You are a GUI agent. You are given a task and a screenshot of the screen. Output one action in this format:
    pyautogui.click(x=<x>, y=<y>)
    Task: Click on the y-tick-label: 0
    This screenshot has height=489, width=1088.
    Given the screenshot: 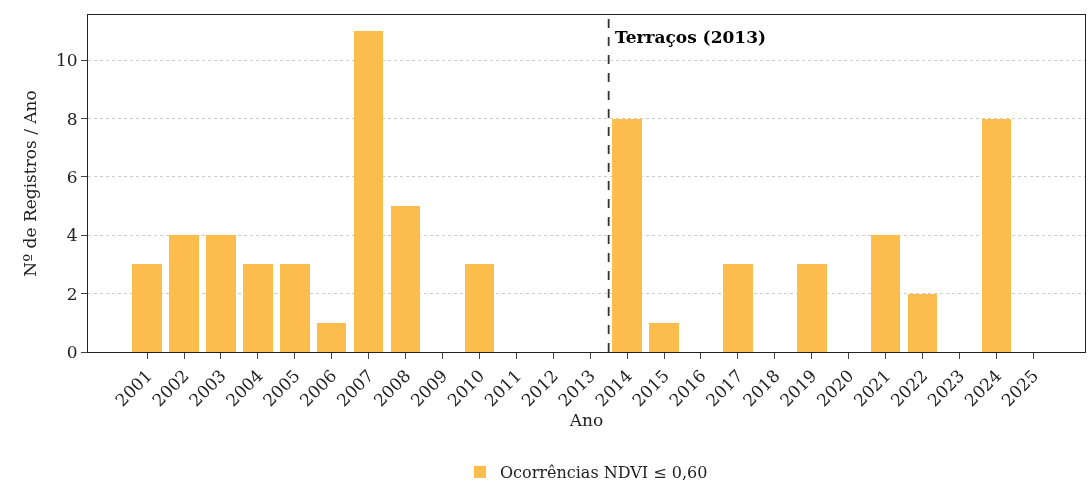 What is the action you would take?
    pyautogui.click(x=72, y=351)
    